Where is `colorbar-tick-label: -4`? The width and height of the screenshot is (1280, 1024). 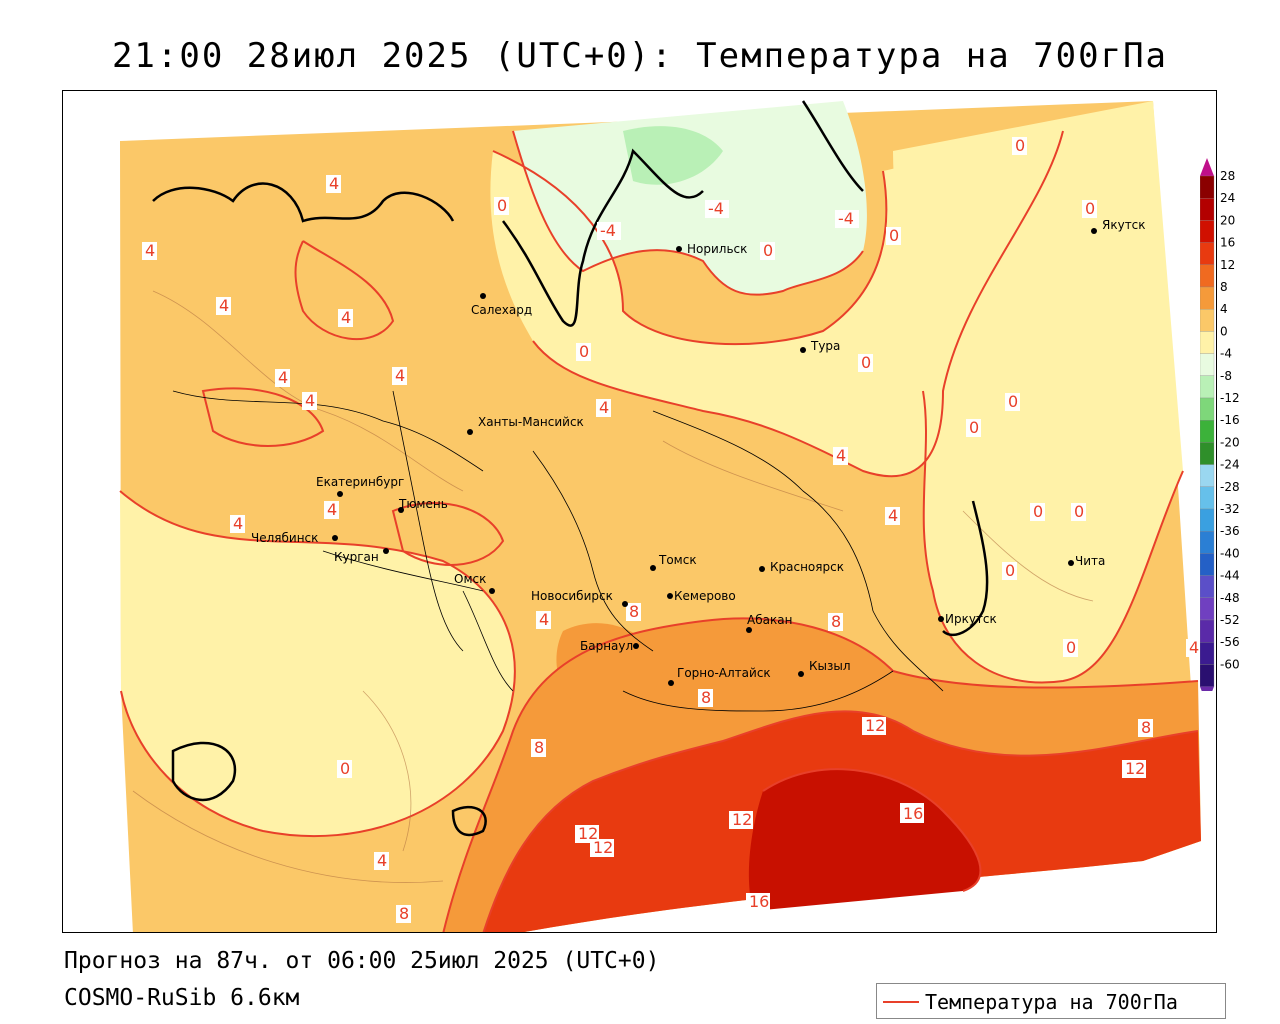
colorbar-tick-label: -4 is located at coordinates (1226, 354).